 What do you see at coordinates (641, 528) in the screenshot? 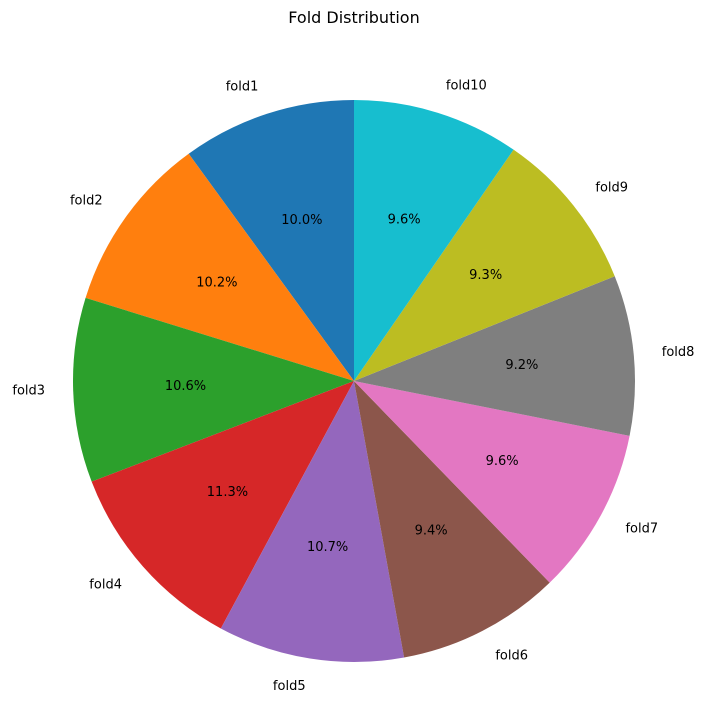
I see `slice-label-fold7: fold7` at bounding box center [641, 528].